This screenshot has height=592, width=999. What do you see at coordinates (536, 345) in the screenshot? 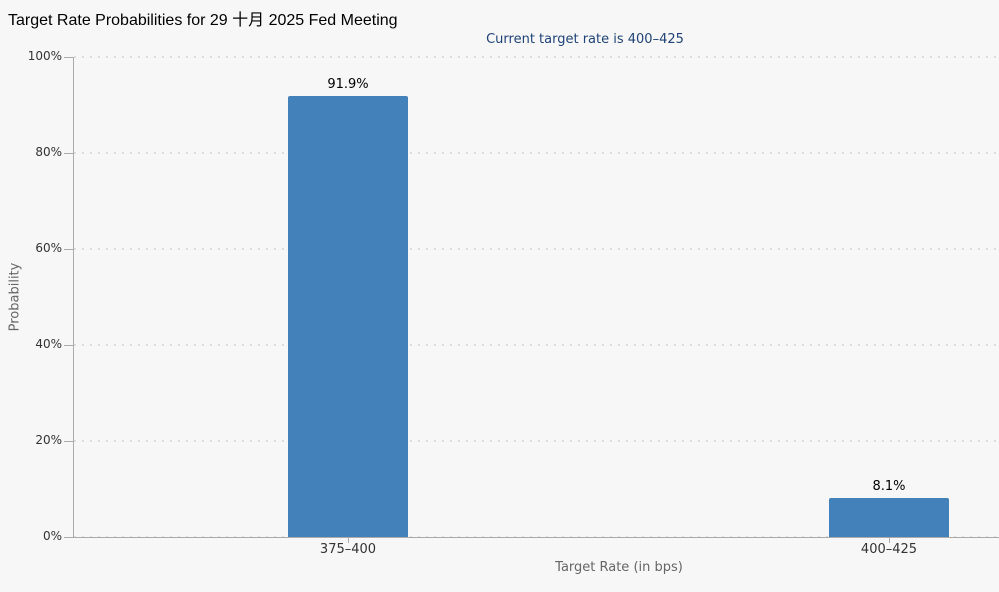
I see `gridline-40%` at bounding box center [536, 345].